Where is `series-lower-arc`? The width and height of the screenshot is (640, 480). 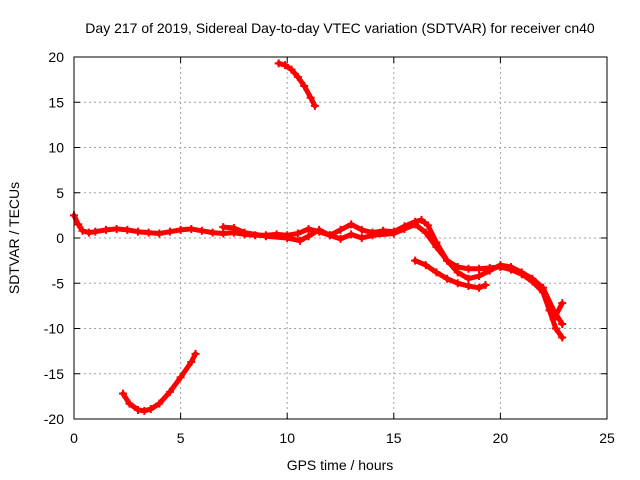 series-lower-arc is located at coordinates (159, 382).